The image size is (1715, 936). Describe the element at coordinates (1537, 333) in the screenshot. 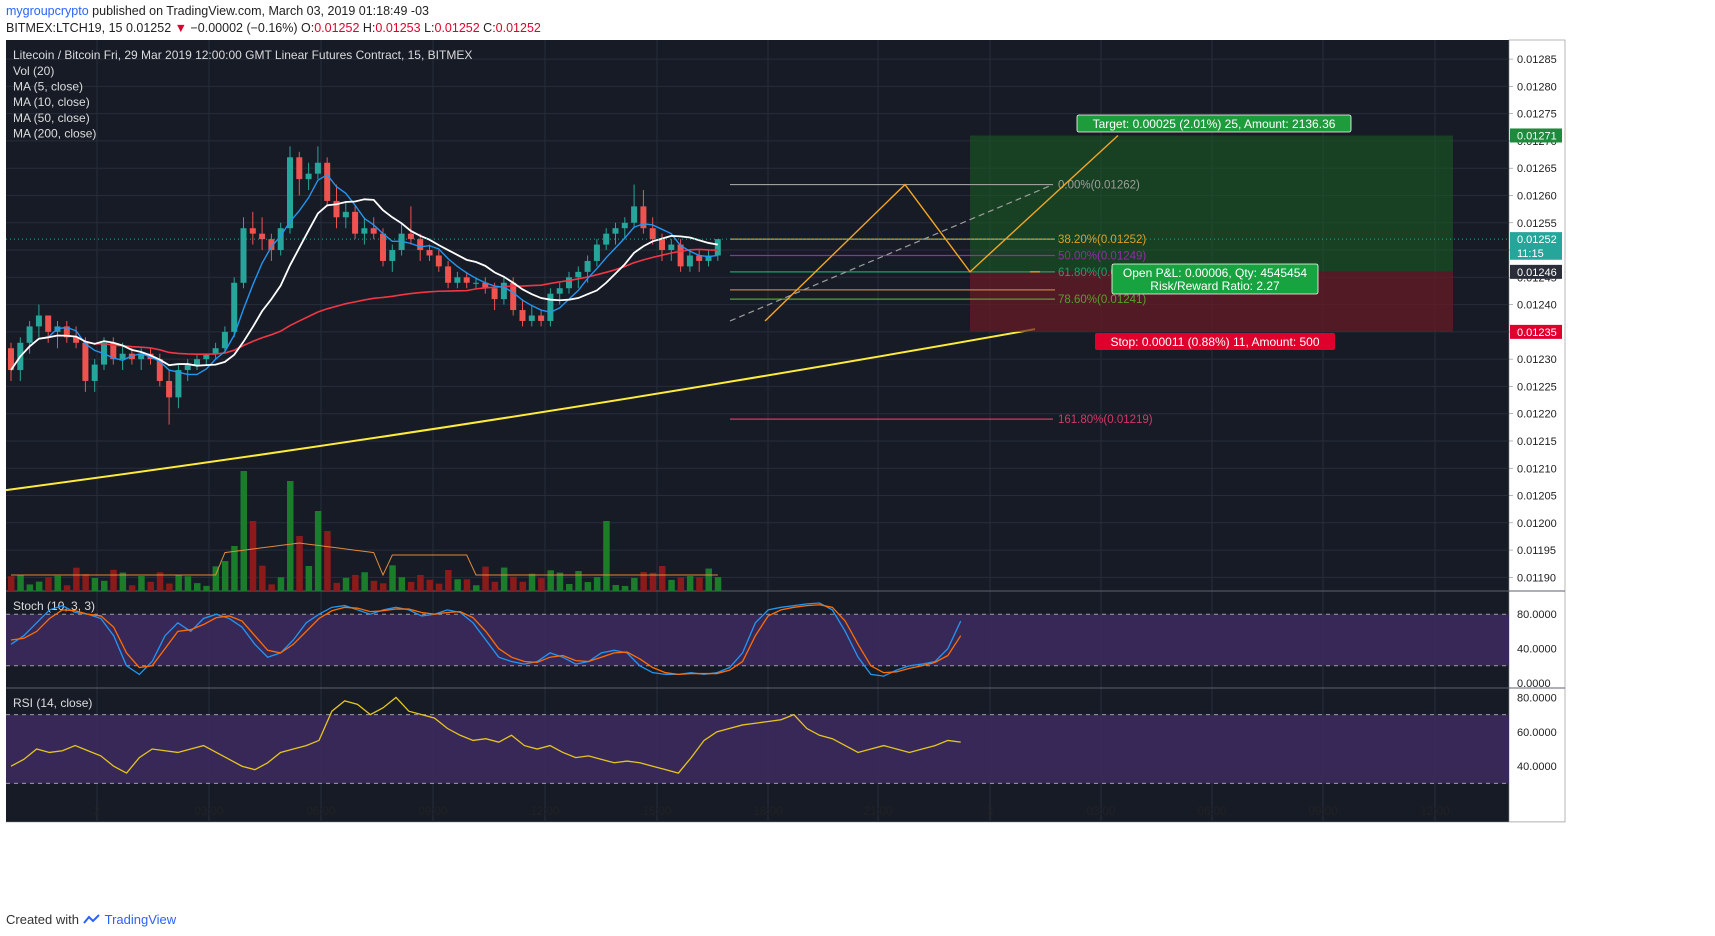

I see `price-axis-tag-text: 0.01235` at that location.